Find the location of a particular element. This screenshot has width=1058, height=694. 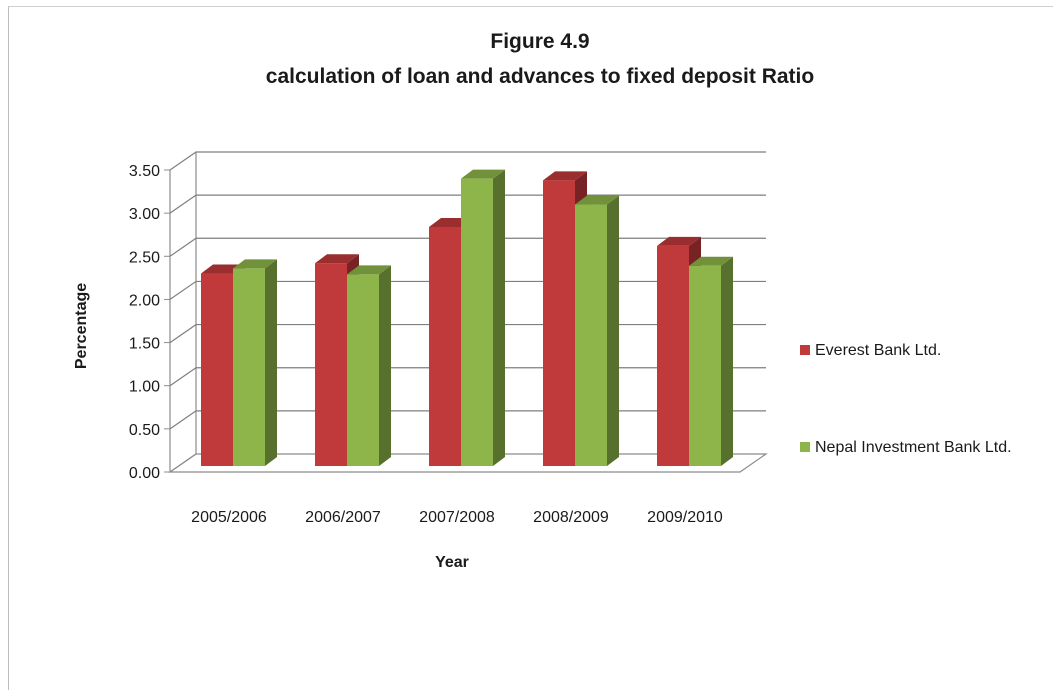

x-axis-label: Year is located at coordinates (452, 562).